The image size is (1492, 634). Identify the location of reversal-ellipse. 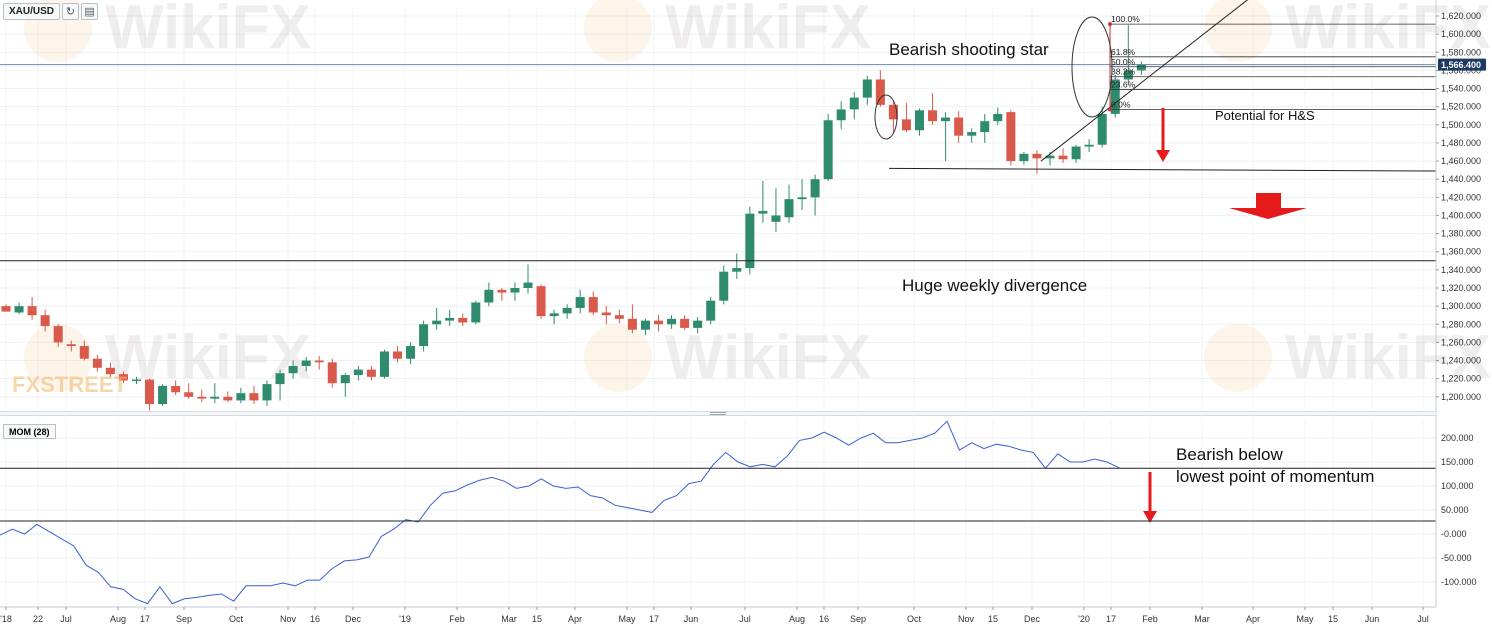
(886, 117).